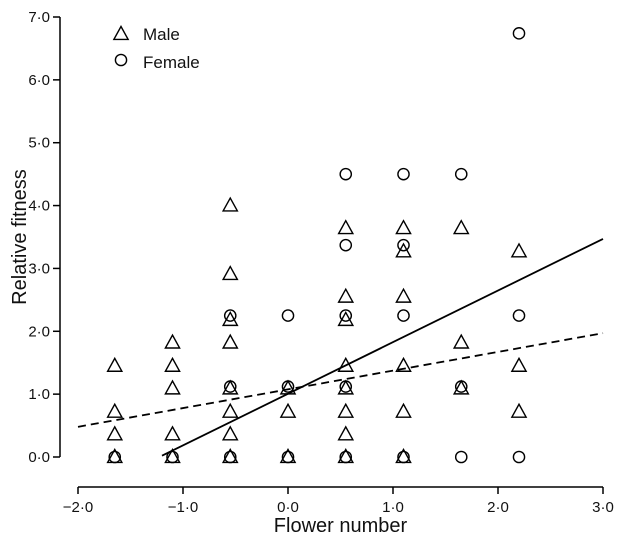  I want to click on y-tick-label: 5·0, so click(39, 143).